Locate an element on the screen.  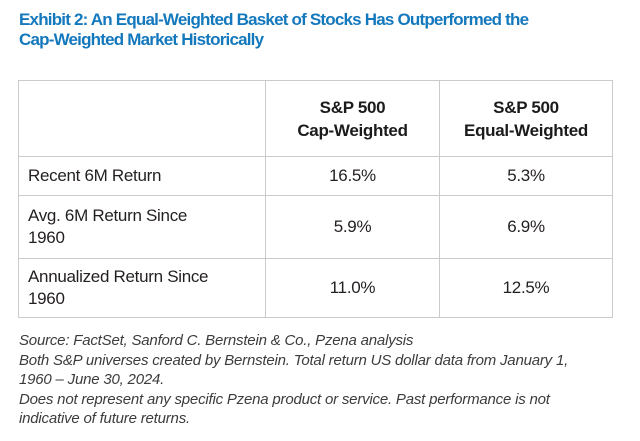
corner-cell is located at coordinates (142, 118).